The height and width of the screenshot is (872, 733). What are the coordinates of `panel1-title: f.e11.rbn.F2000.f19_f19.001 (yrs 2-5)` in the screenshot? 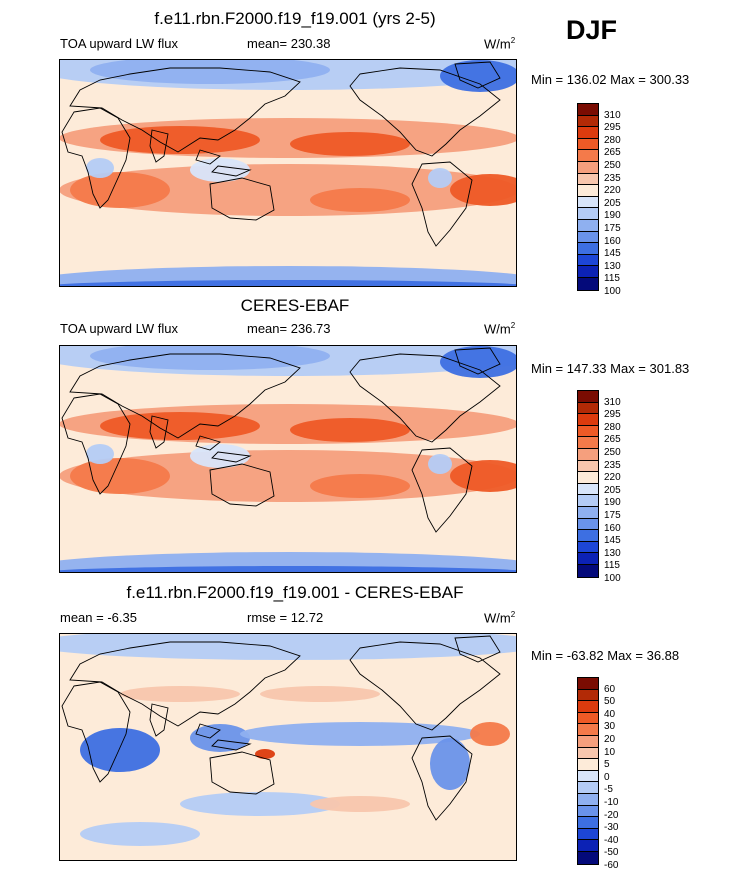 It's located at (295, 18).